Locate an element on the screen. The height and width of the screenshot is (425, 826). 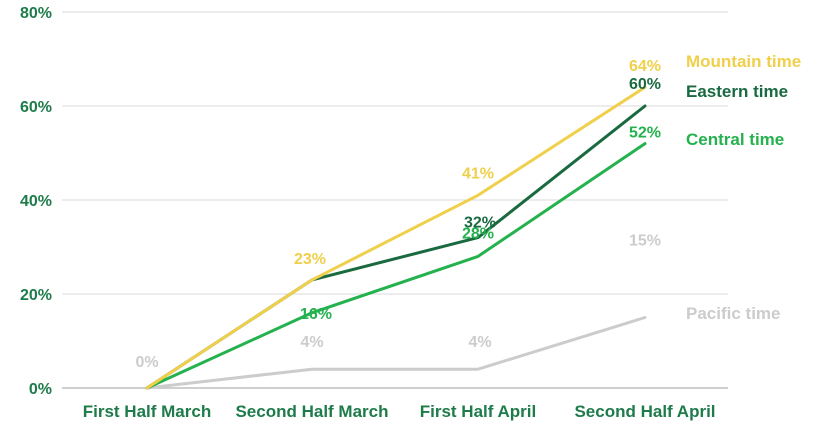
x-tick-label: First Half March is located at coordinates (147, 411).